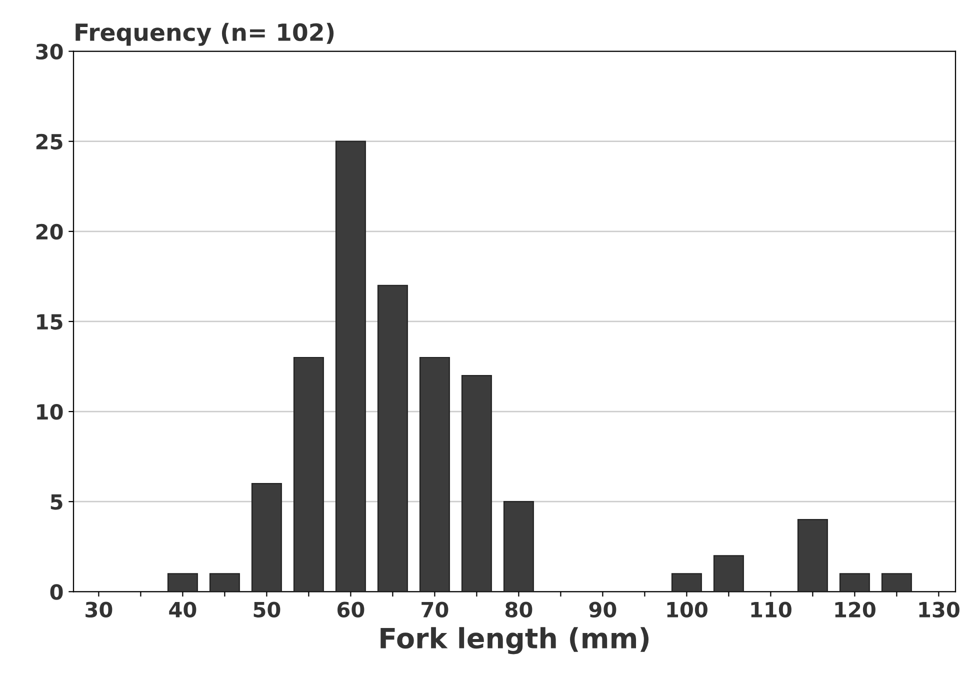  What do you see at coordinates (939, 610) in the screenshot?
I see `x-tick-label: 130` at bounding box center [939, 610].